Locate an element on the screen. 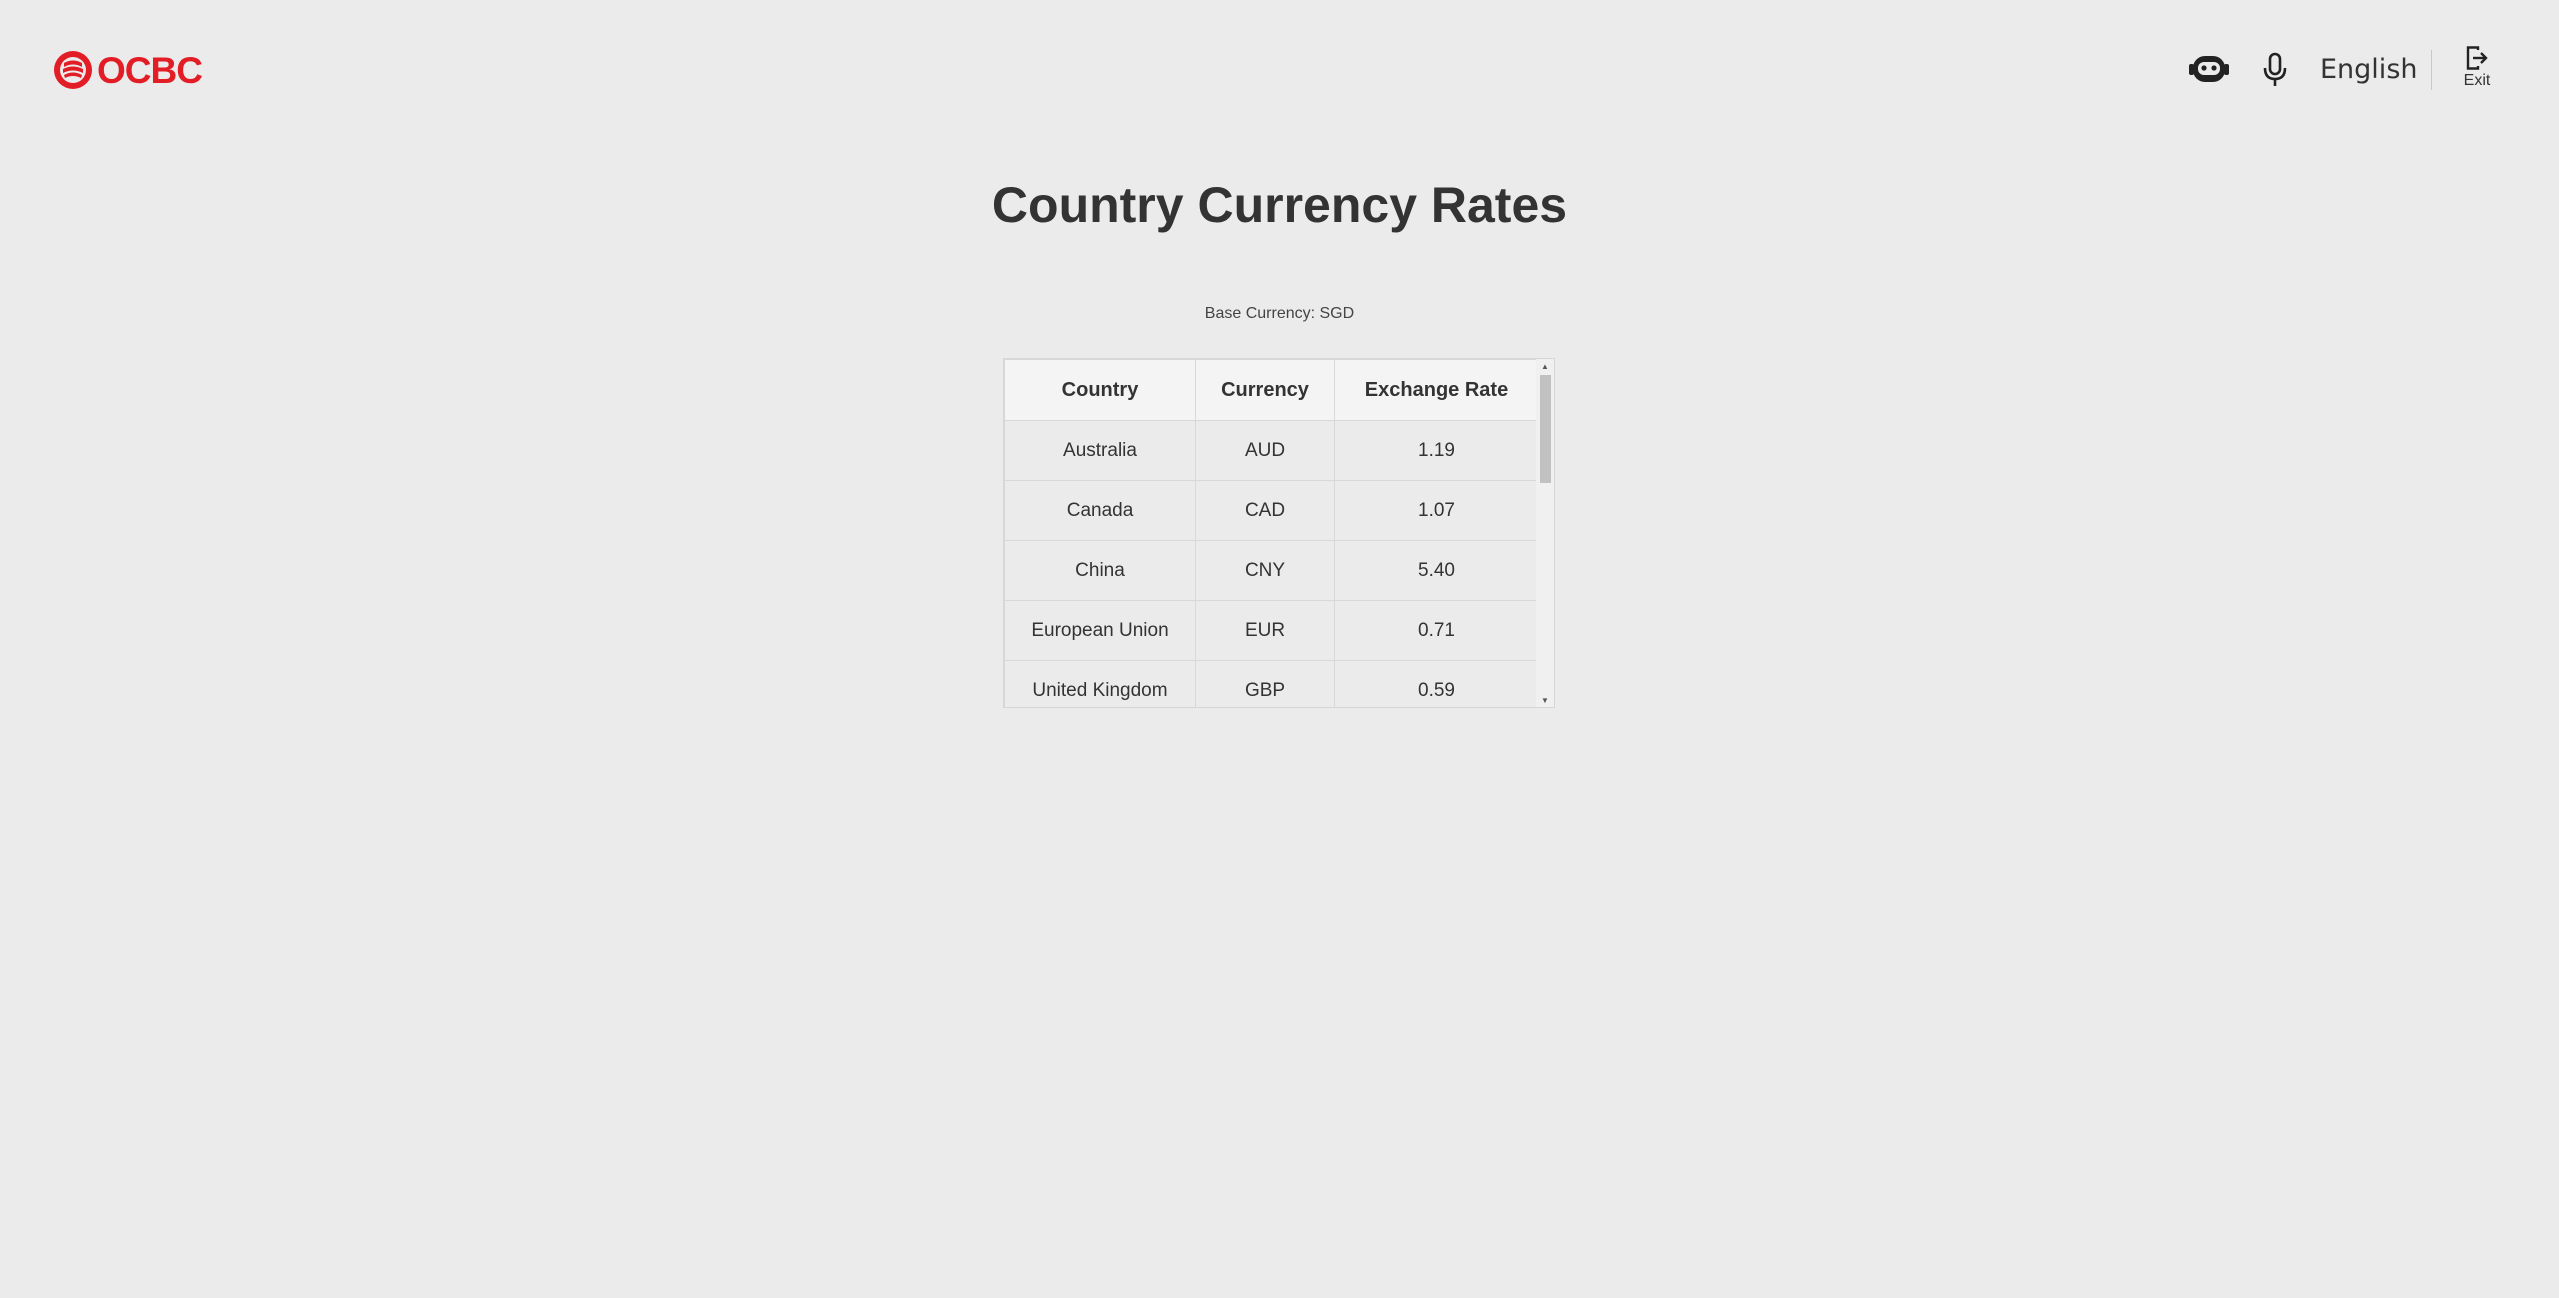 The image size is (2559, 1298). table-row: European Union EUR 0.71 is located at coordinates (1271, 630).